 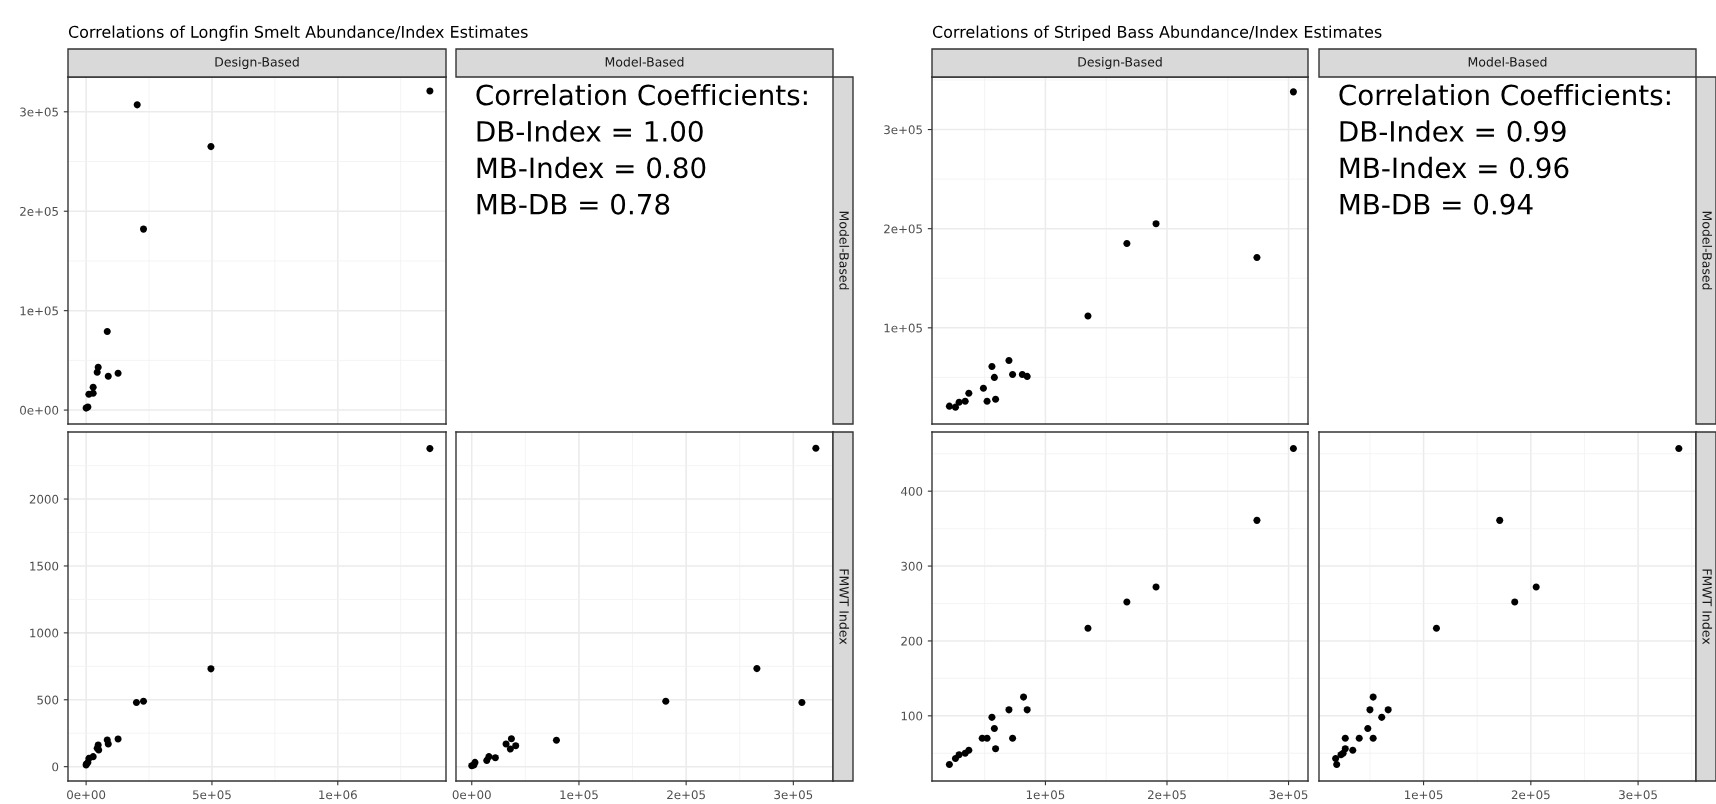 What do you see at coordinates (44, 566) in the screenshot?
I see `y-tick-label: 1500` at bounding box center [44, 566].